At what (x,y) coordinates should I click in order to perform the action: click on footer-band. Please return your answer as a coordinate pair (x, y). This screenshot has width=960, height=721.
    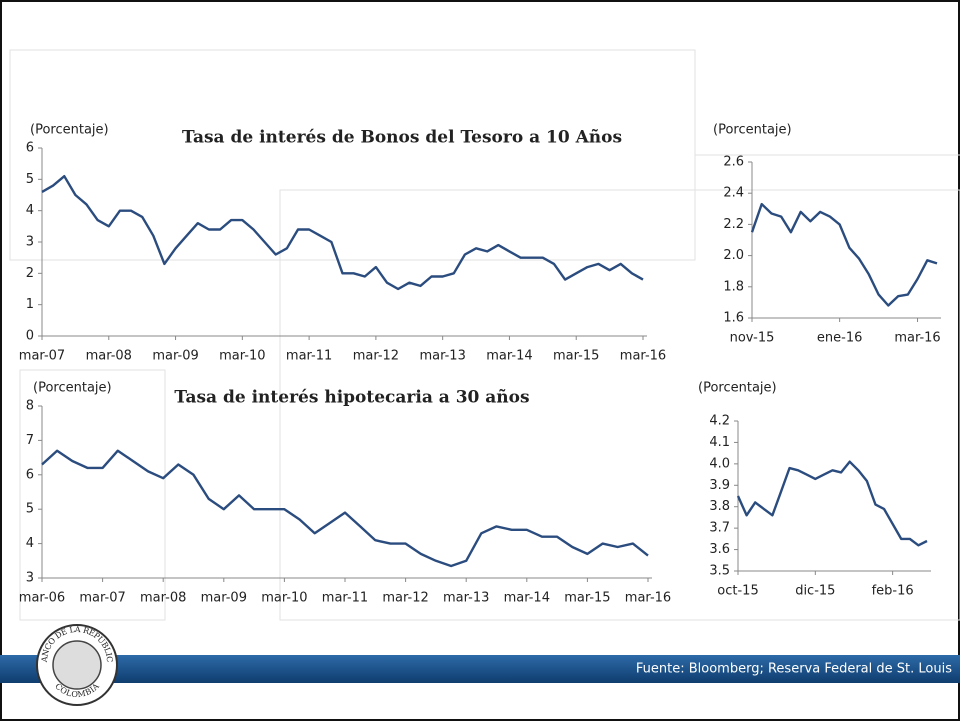
    Looking at the image, I should click on (480, 669).